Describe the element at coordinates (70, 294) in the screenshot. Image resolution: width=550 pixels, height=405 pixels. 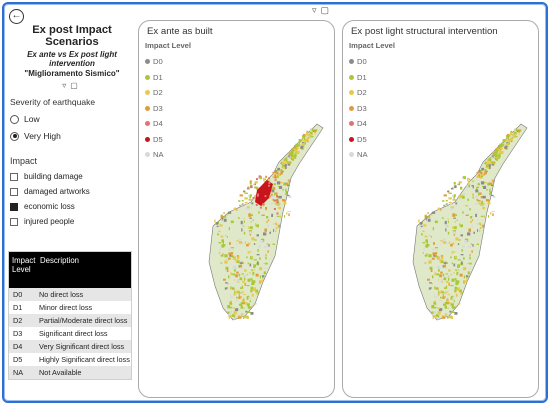
I see `table-row: D0 No direct loss` at that location.